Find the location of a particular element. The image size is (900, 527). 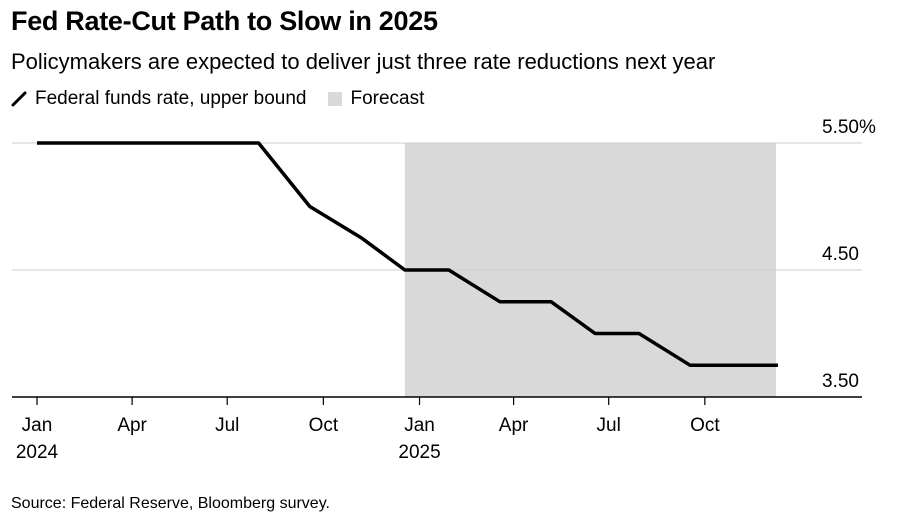

line-swatch-icon is located at coordinates (19, 99).